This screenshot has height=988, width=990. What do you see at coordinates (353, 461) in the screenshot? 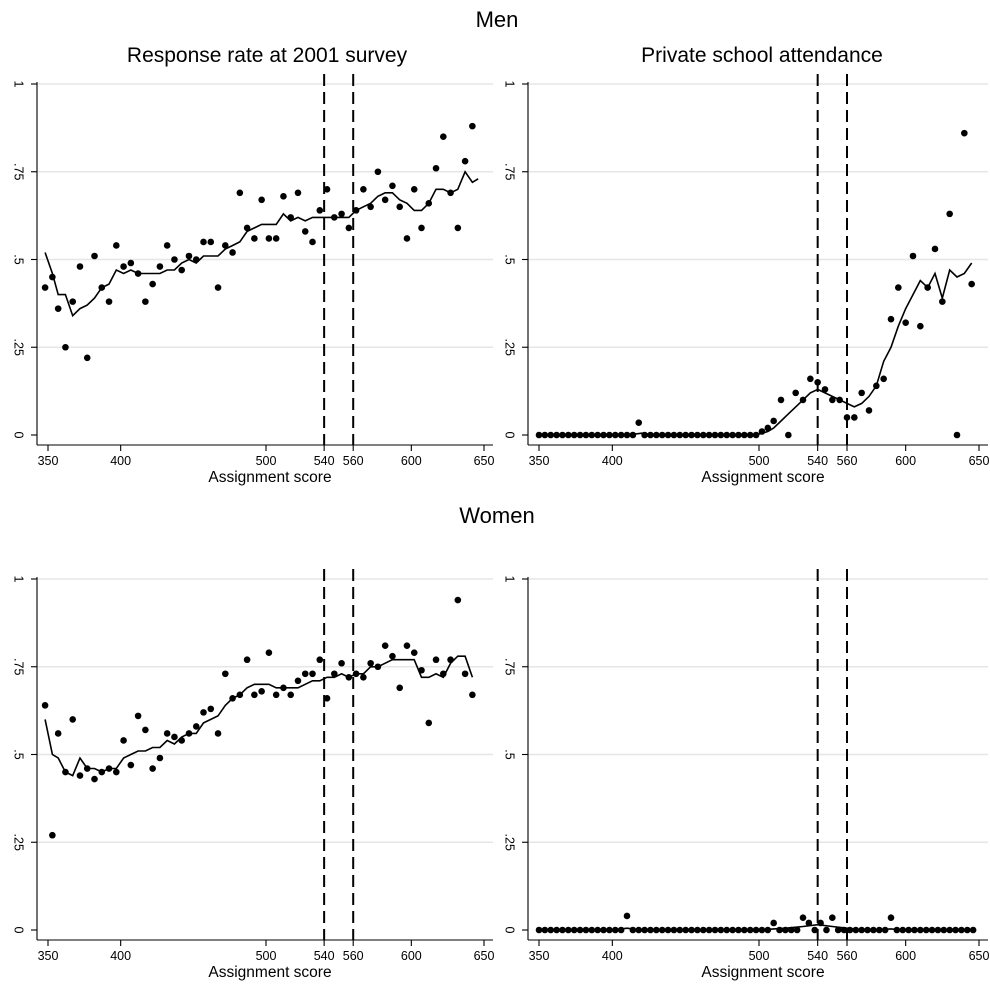
I see `x-tick-label: 560` at bounding box center [353, 461].